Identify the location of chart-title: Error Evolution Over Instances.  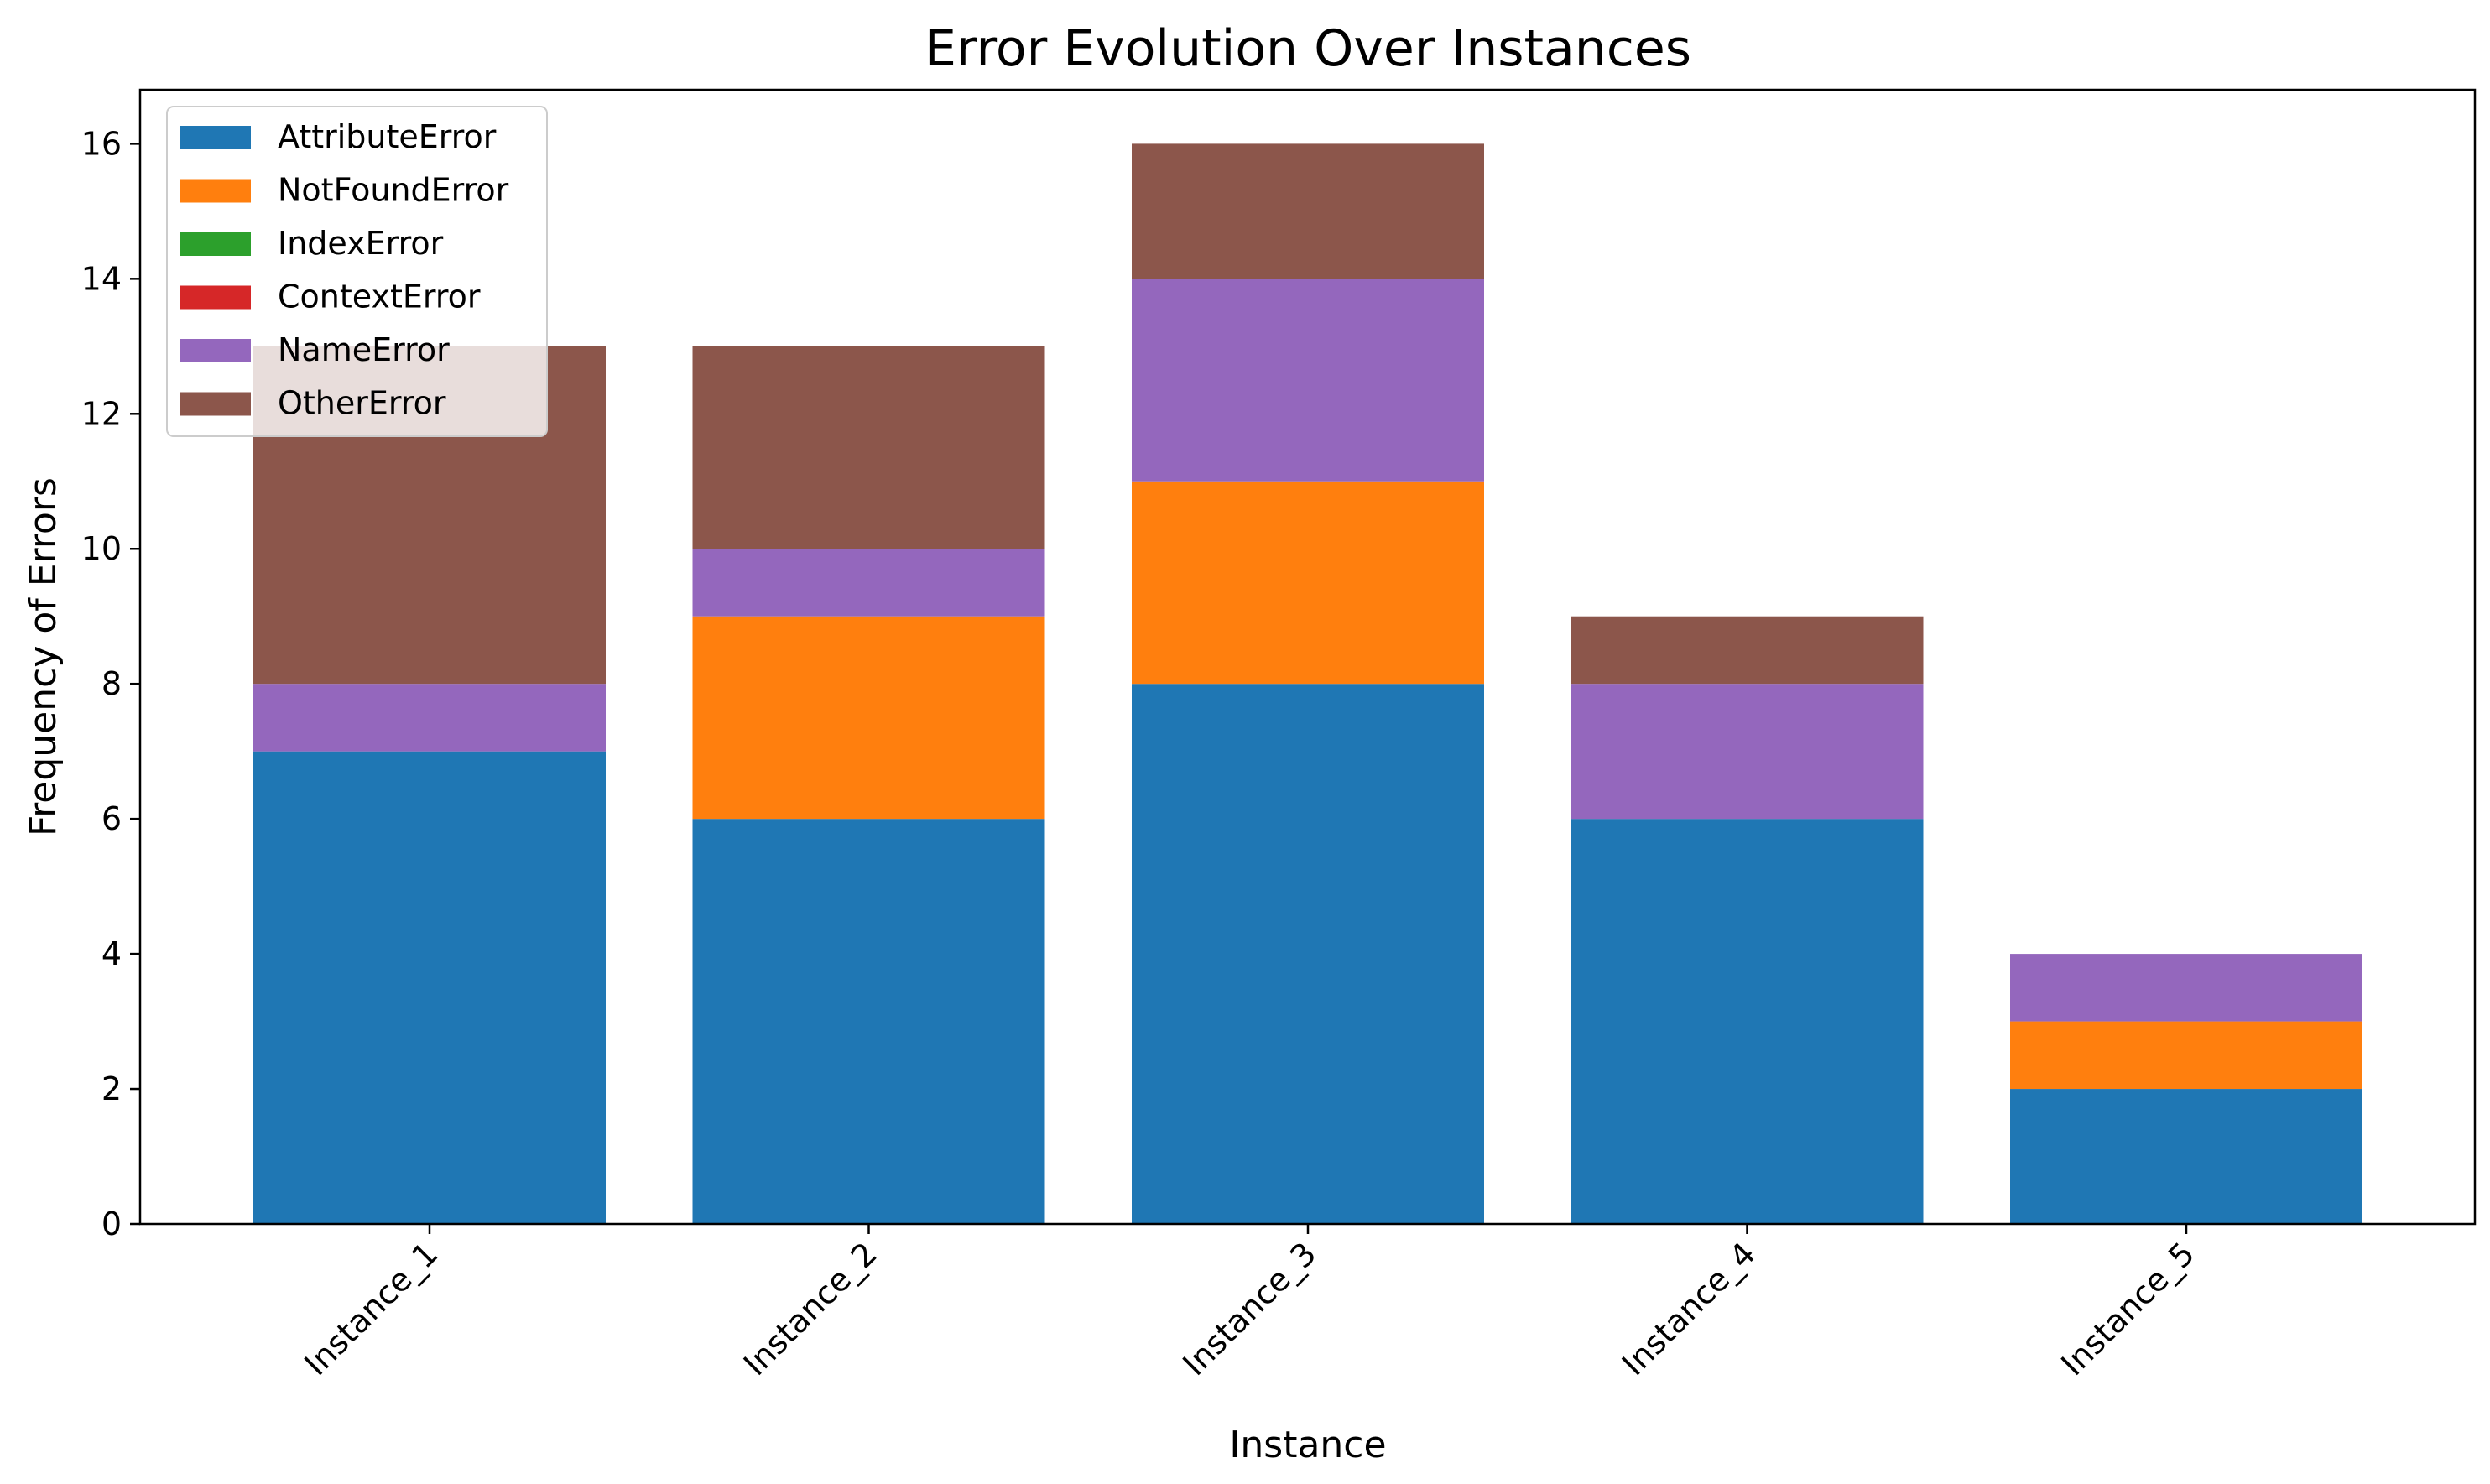
(1308, 48).